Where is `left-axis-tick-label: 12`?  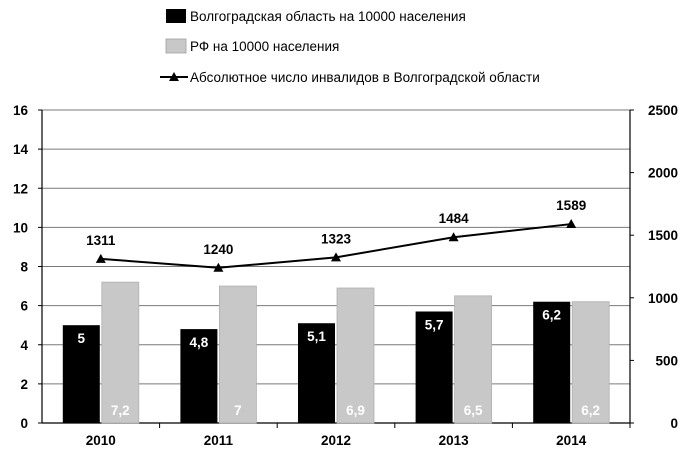
left-axis-tick-label: 12 is located at coordinates (20, 188).